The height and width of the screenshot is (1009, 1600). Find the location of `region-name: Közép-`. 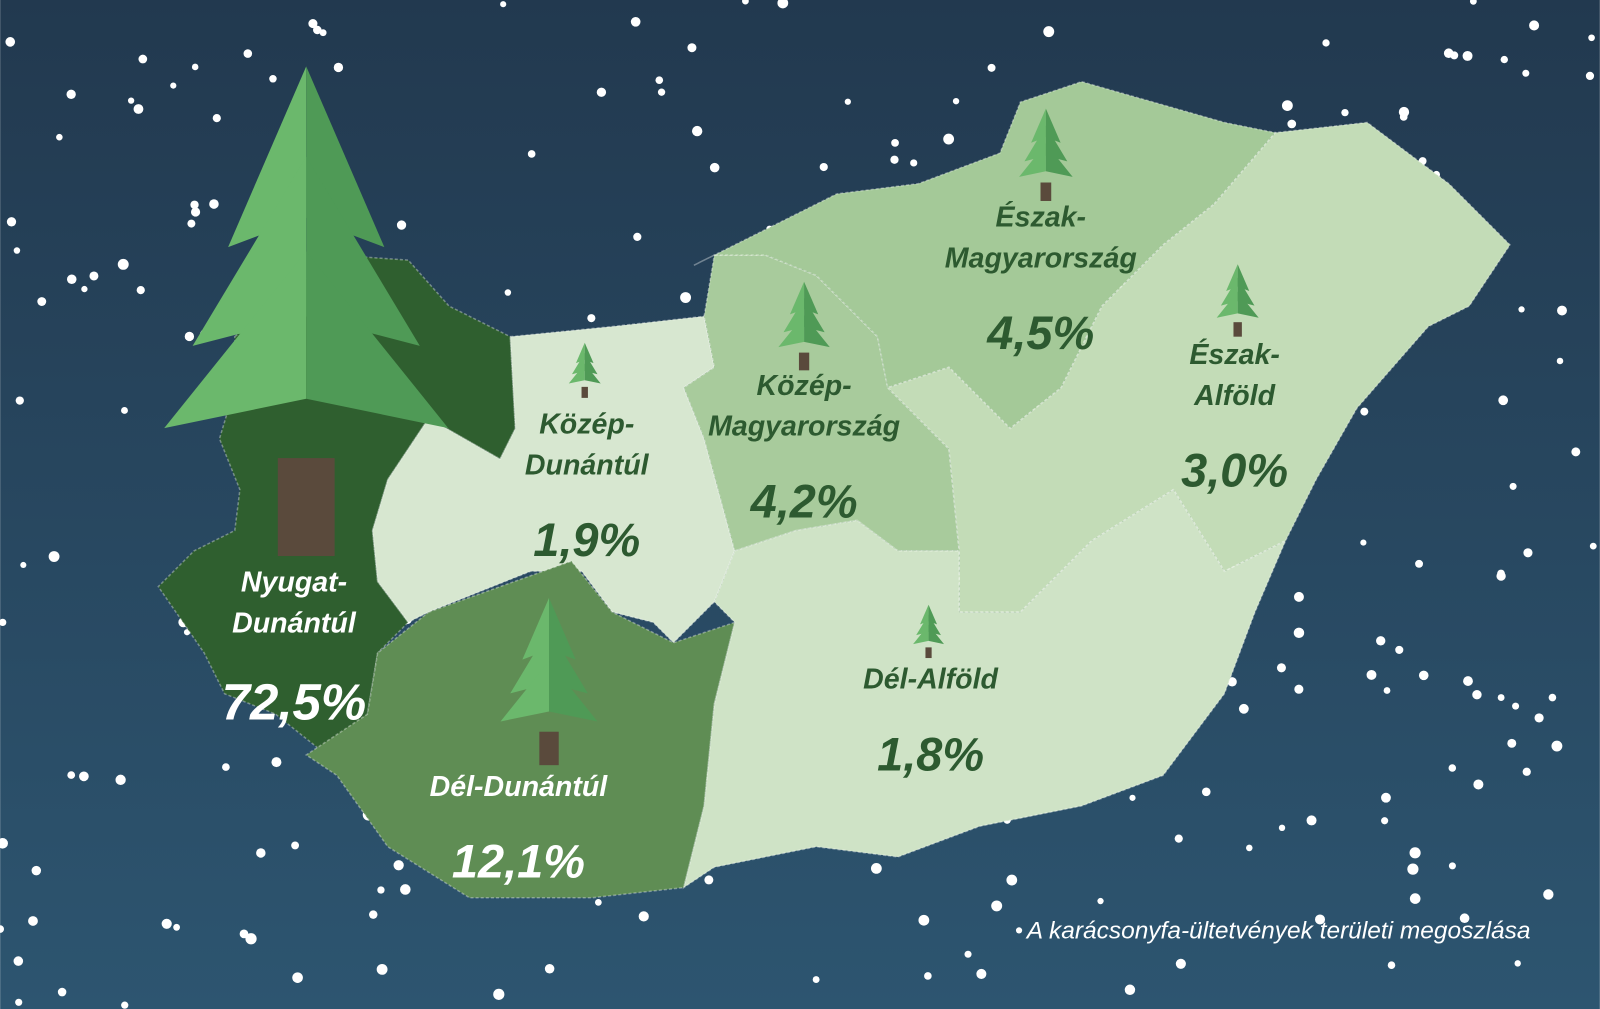

region-name: Közép- is located at coordinates (804, 386).